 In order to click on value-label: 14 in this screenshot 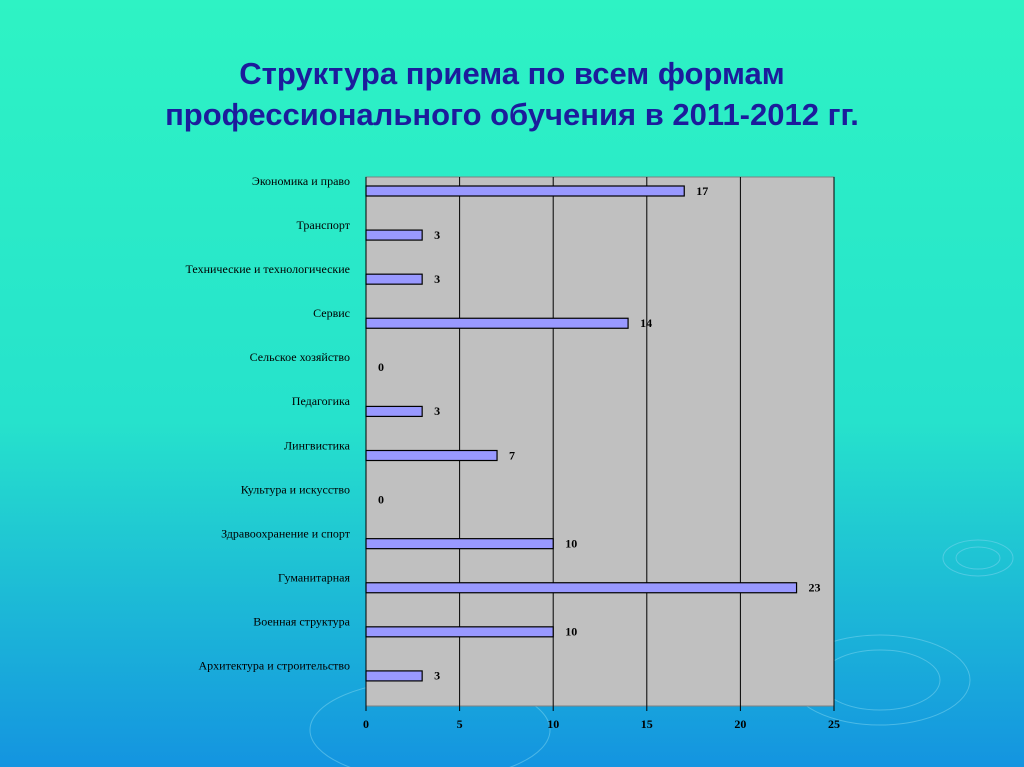, I will do `click(646, 323)`.